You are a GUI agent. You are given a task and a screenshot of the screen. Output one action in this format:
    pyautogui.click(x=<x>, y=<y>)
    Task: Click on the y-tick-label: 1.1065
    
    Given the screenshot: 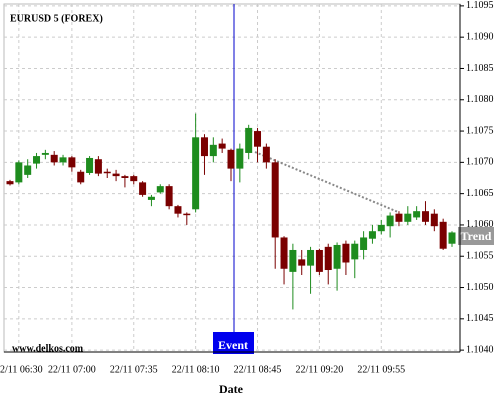 What is the action you would take?
    pyautogui.click(x=480, y=193)
    